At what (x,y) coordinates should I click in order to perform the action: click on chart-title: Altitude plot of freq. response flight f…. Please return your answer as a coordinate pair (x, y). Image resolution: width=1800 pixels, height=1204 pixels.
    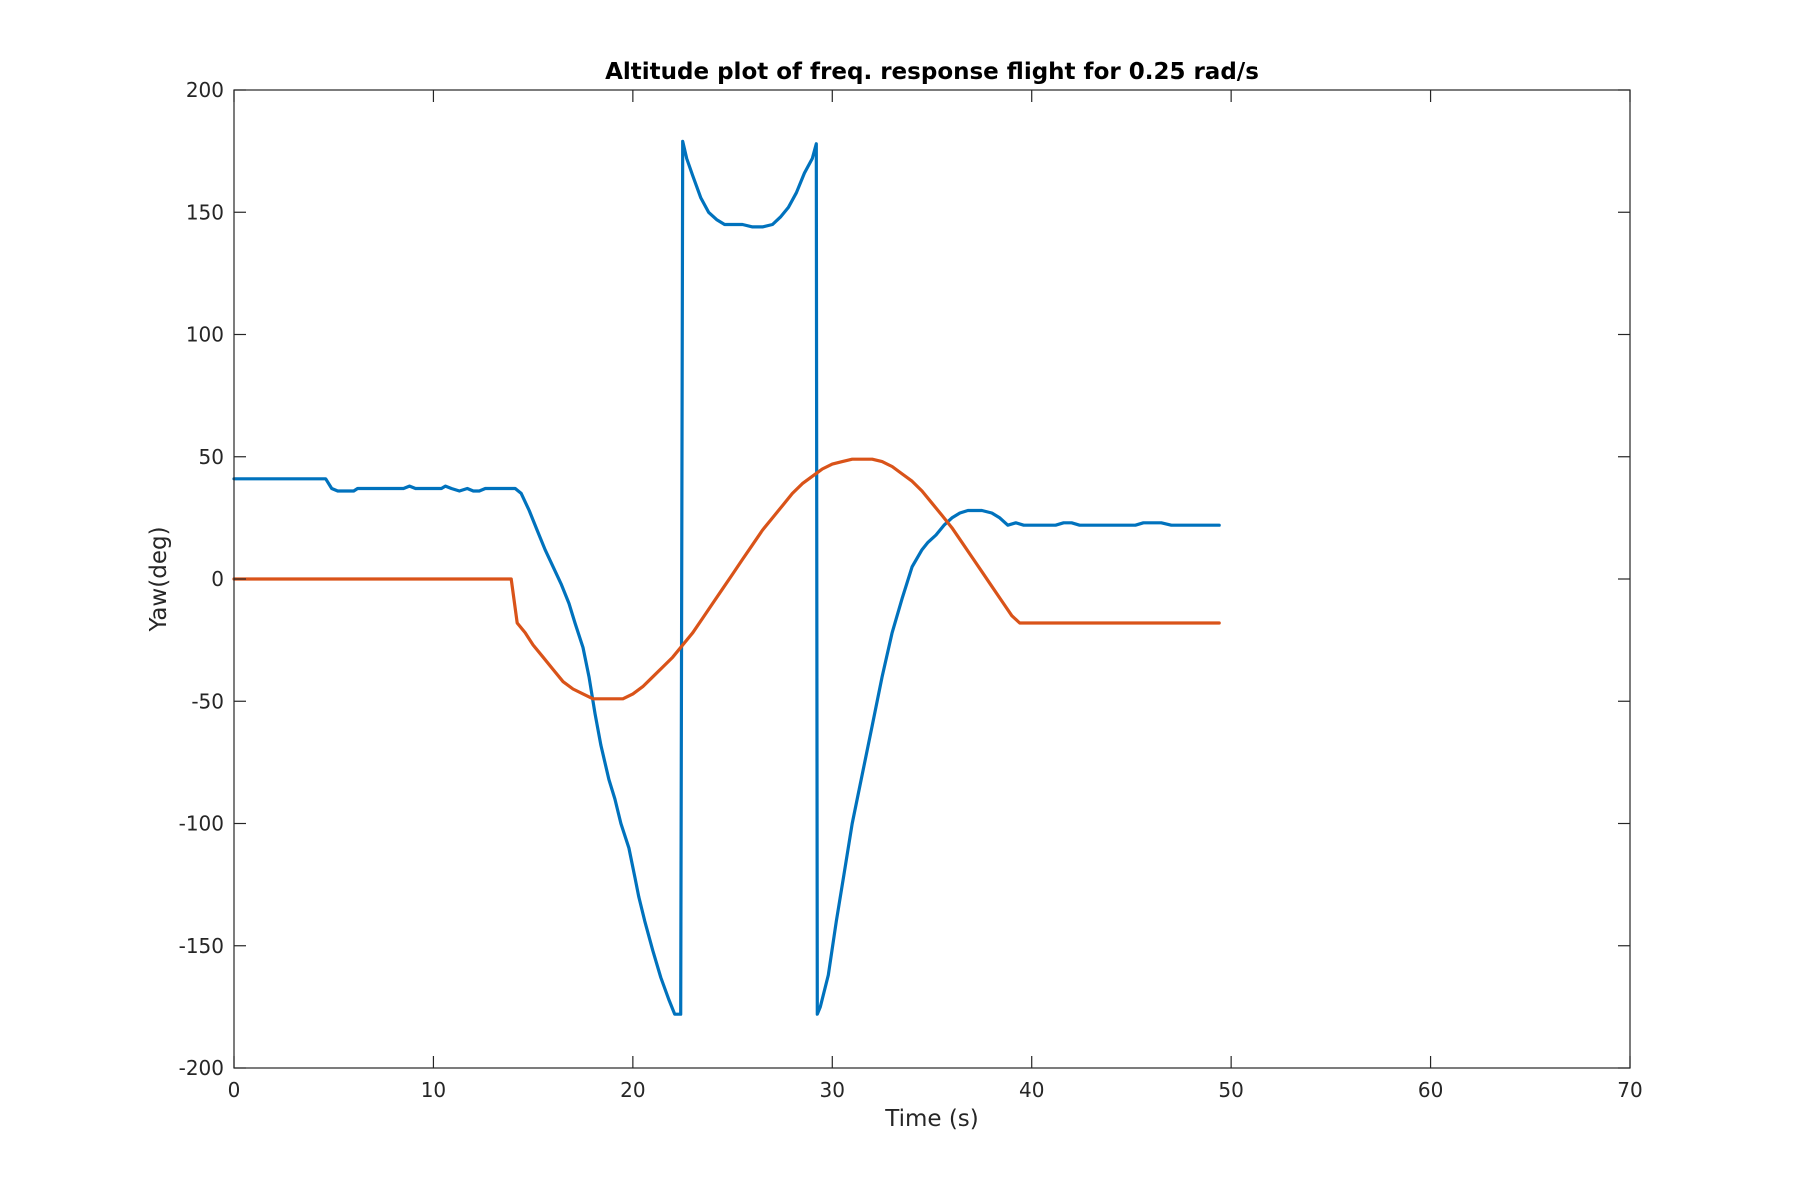
    Looking at the image, I should click on (932, 72).